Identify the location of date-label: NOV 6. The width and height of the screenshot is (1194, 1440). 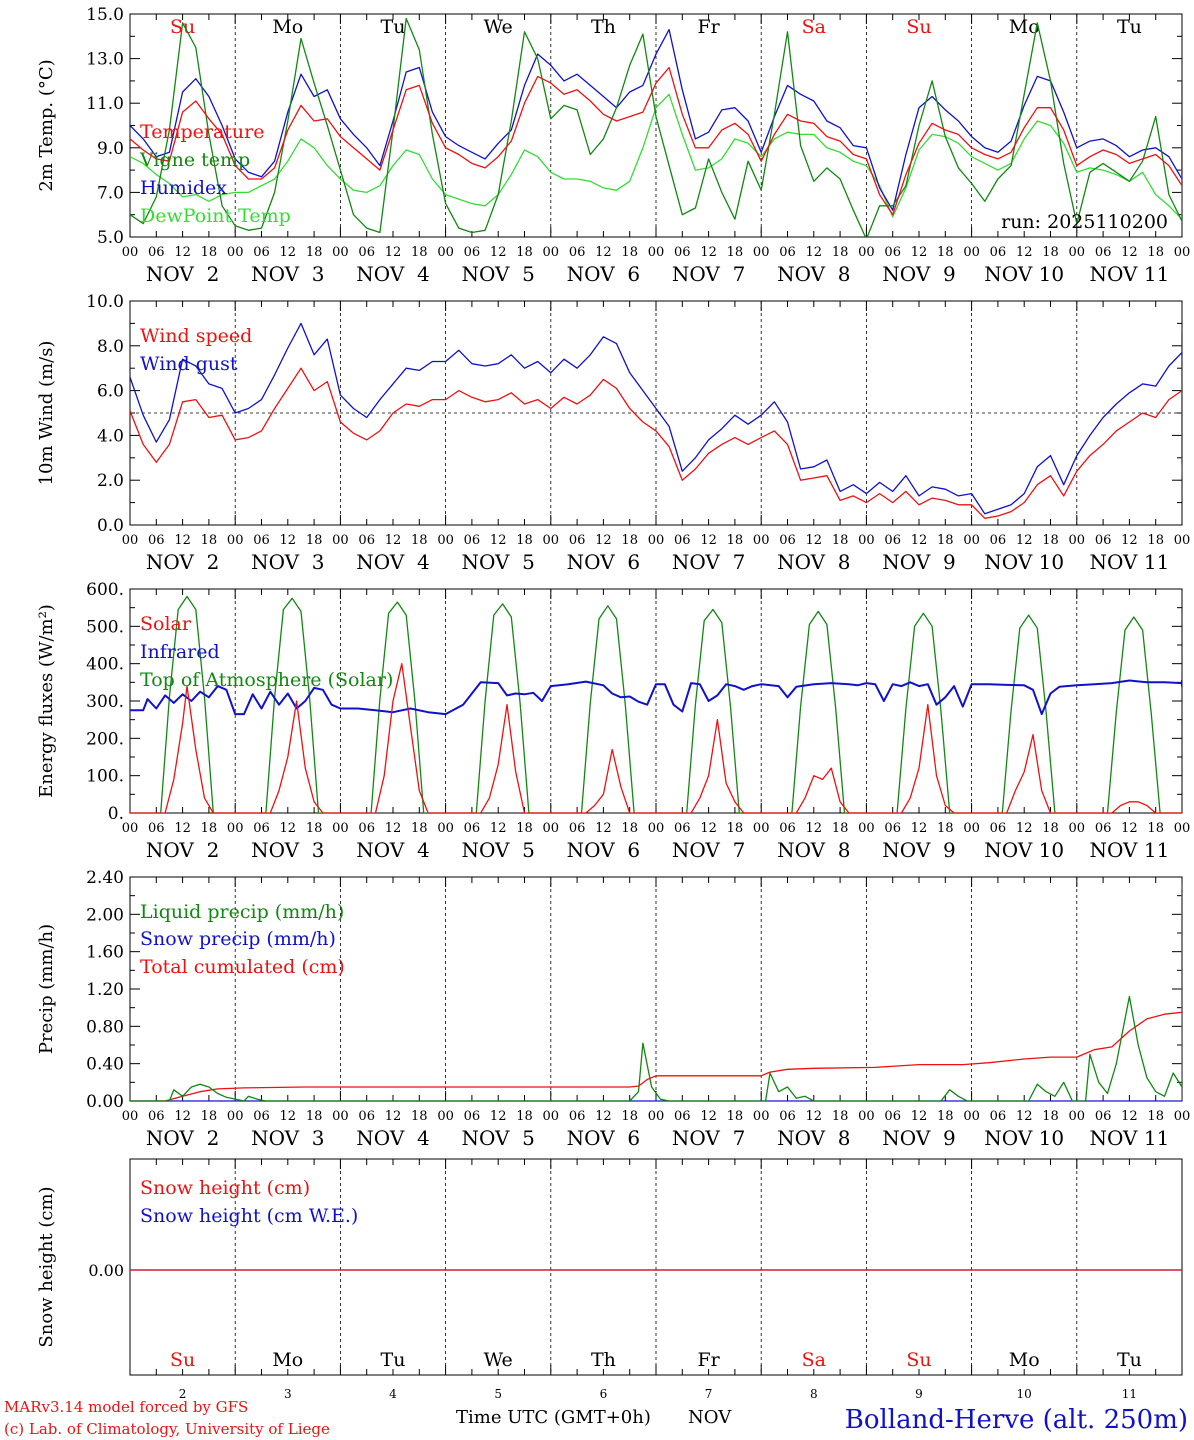
(603, 562).